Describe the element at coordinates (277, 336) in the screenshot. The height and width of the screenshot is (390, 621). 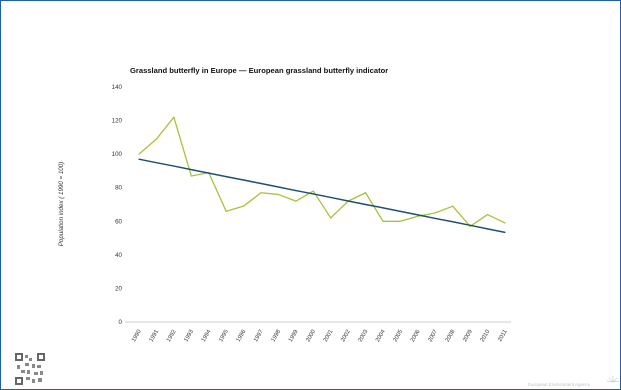
I see `x-tick-label: 1998` at that location.